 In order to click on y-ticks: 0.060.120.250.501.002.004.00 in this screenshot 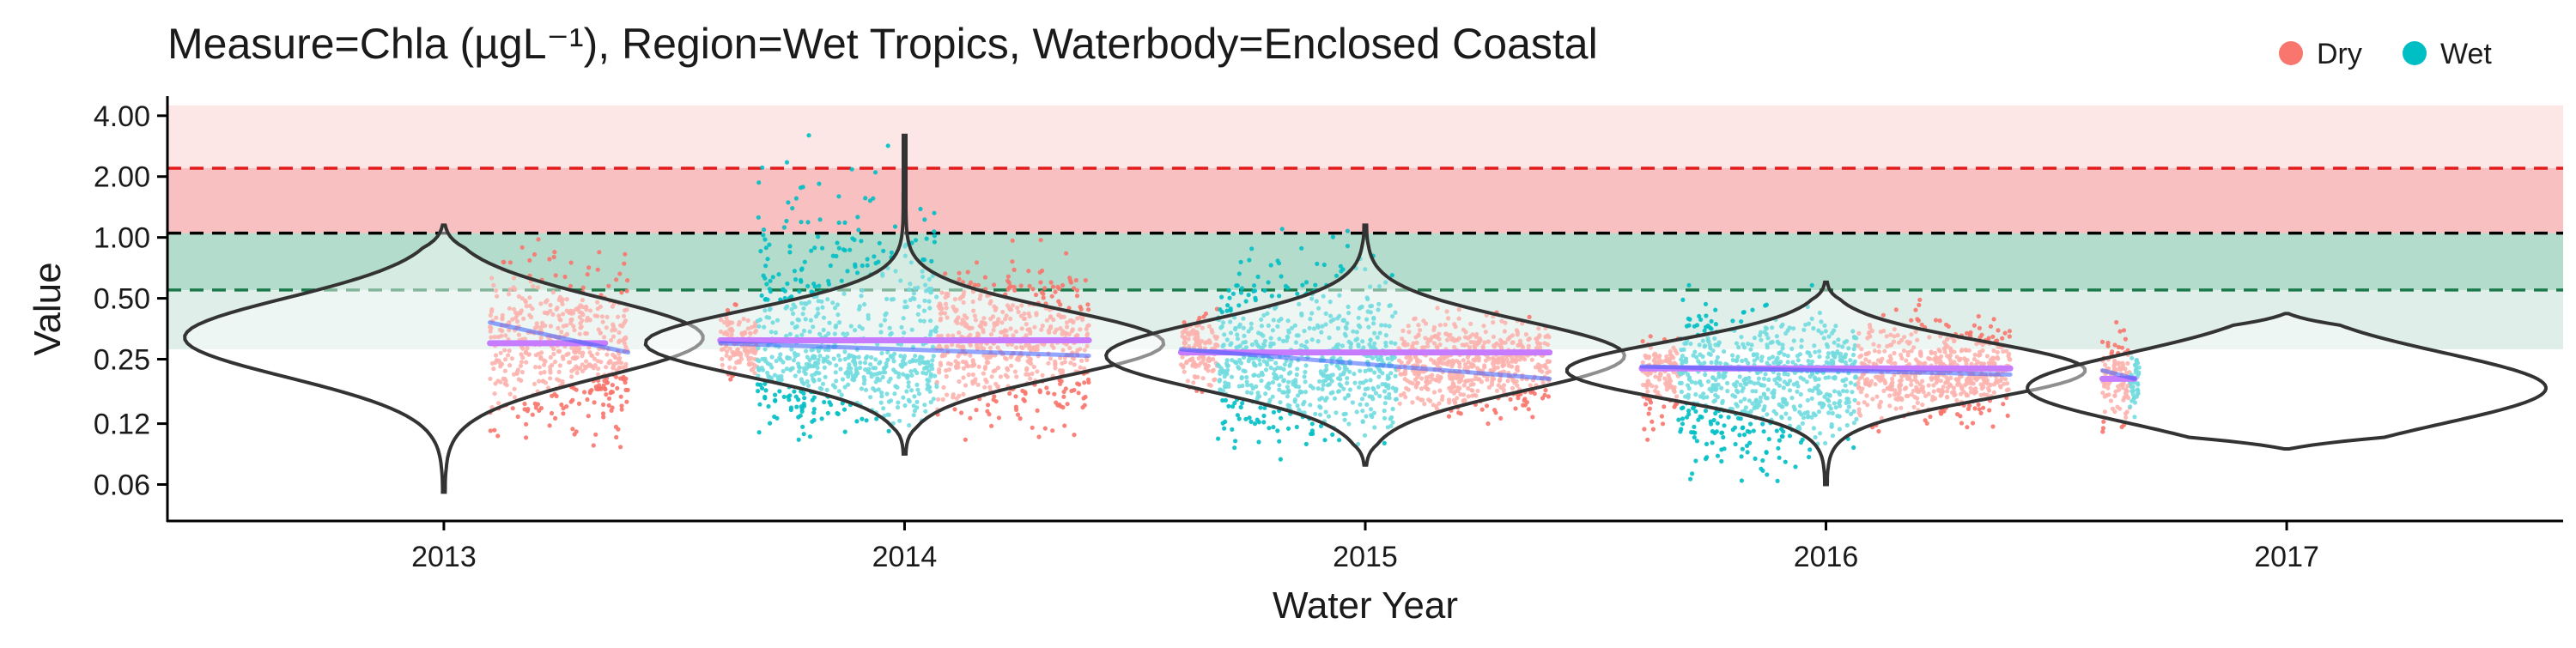, I will do `click(130, 301)`.